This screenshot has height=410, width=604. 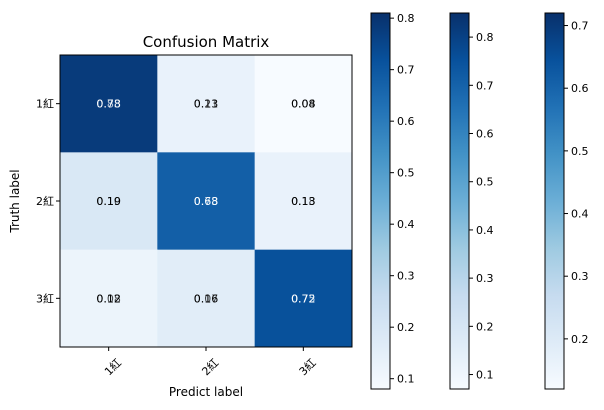 I want to click on cell-overprint-label: 0.73, so click(x=206, y=201).